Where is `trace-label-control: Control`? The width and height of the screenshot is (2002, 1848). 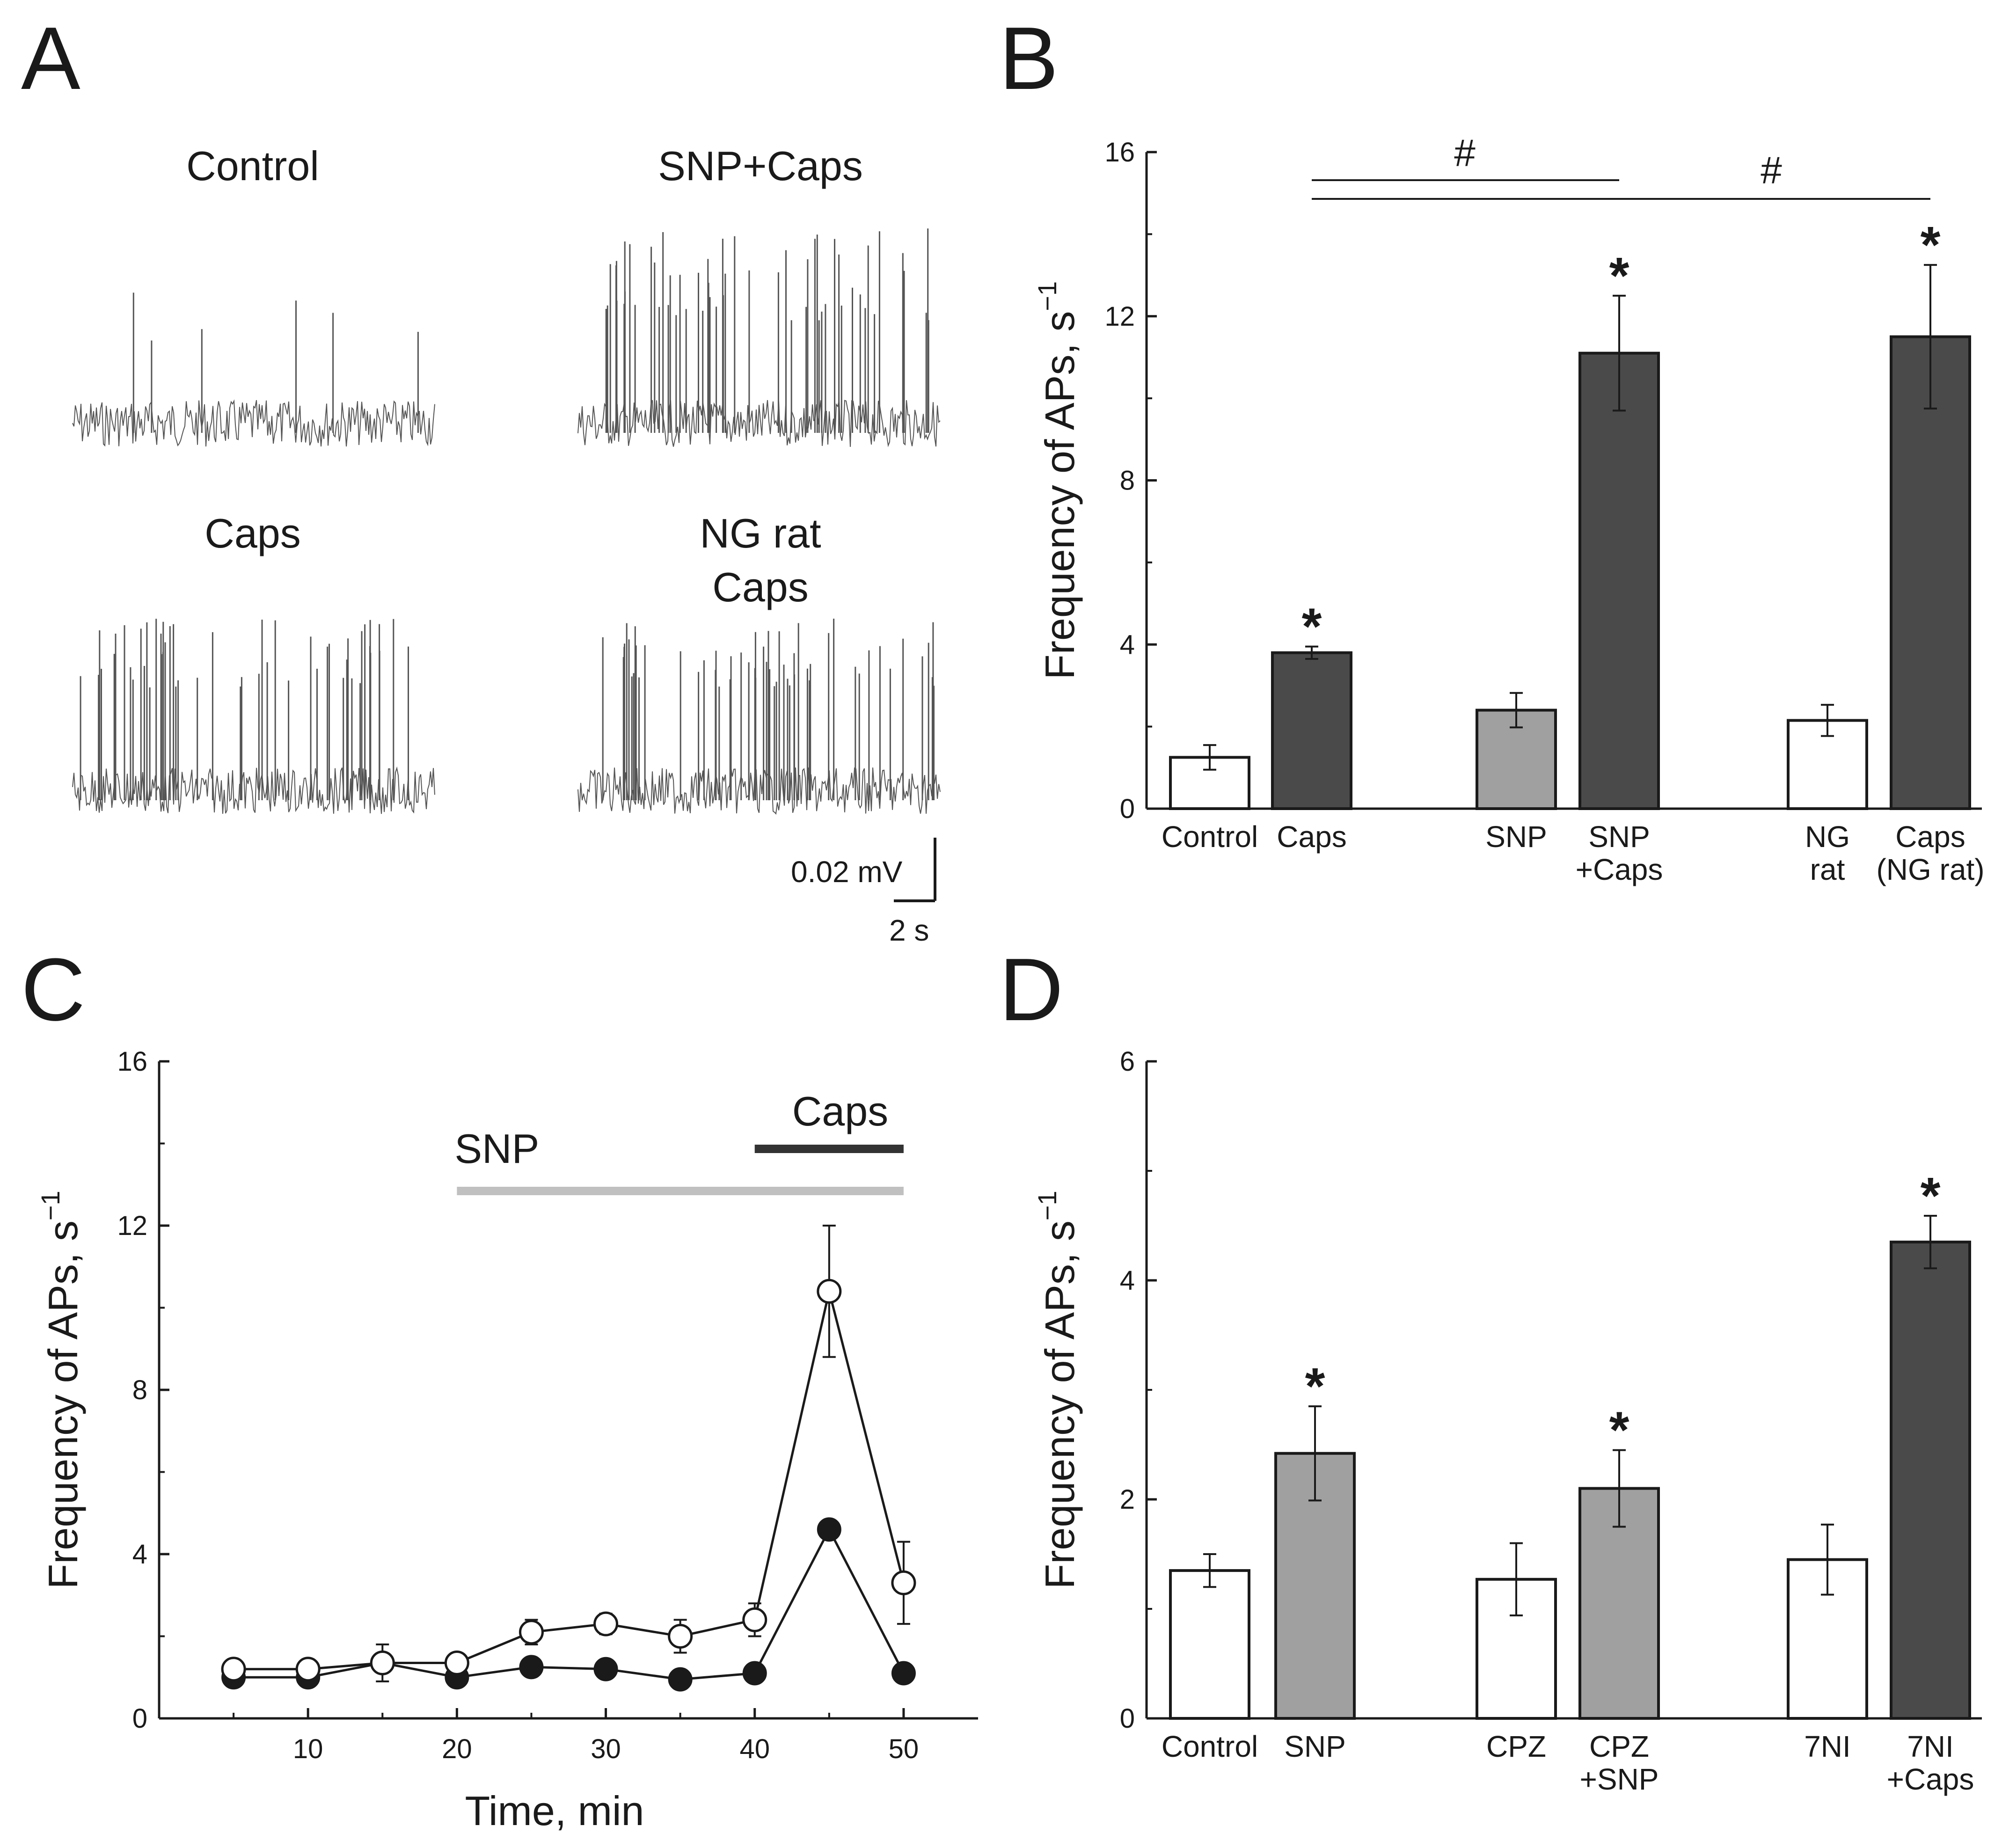
trace-label-control: Control is located at coordinates (252, 166).